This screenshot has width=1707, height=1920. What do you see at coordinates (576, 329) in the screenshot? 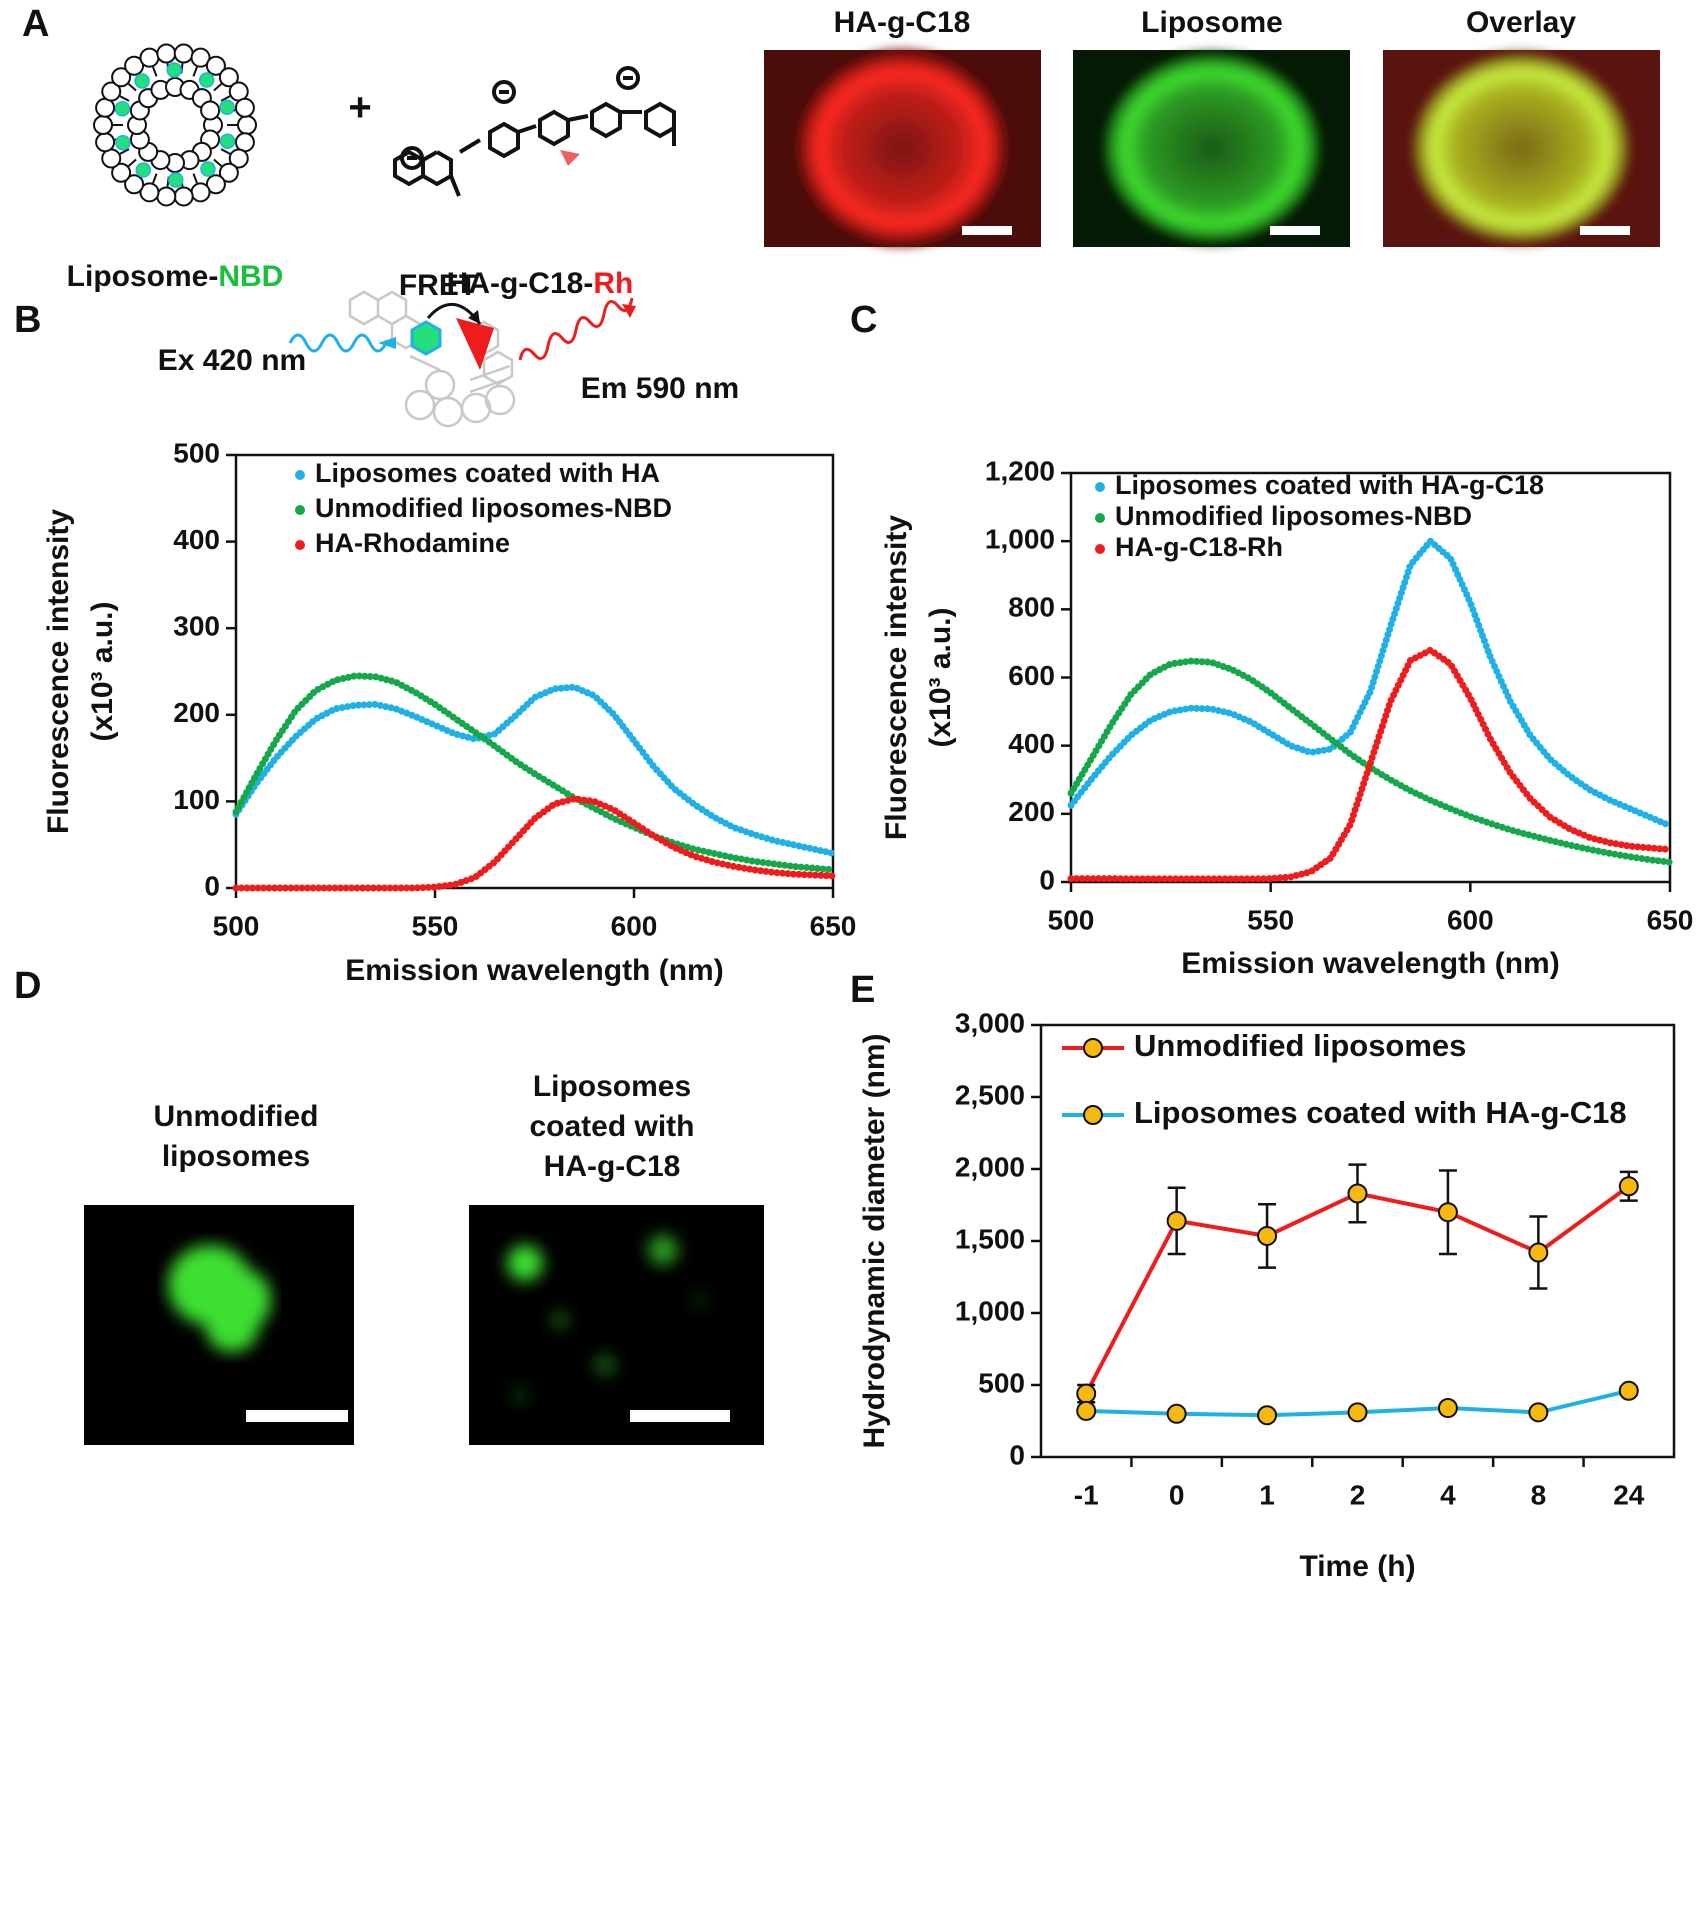
I see `emission-wave` at bounding box center [576, 329].